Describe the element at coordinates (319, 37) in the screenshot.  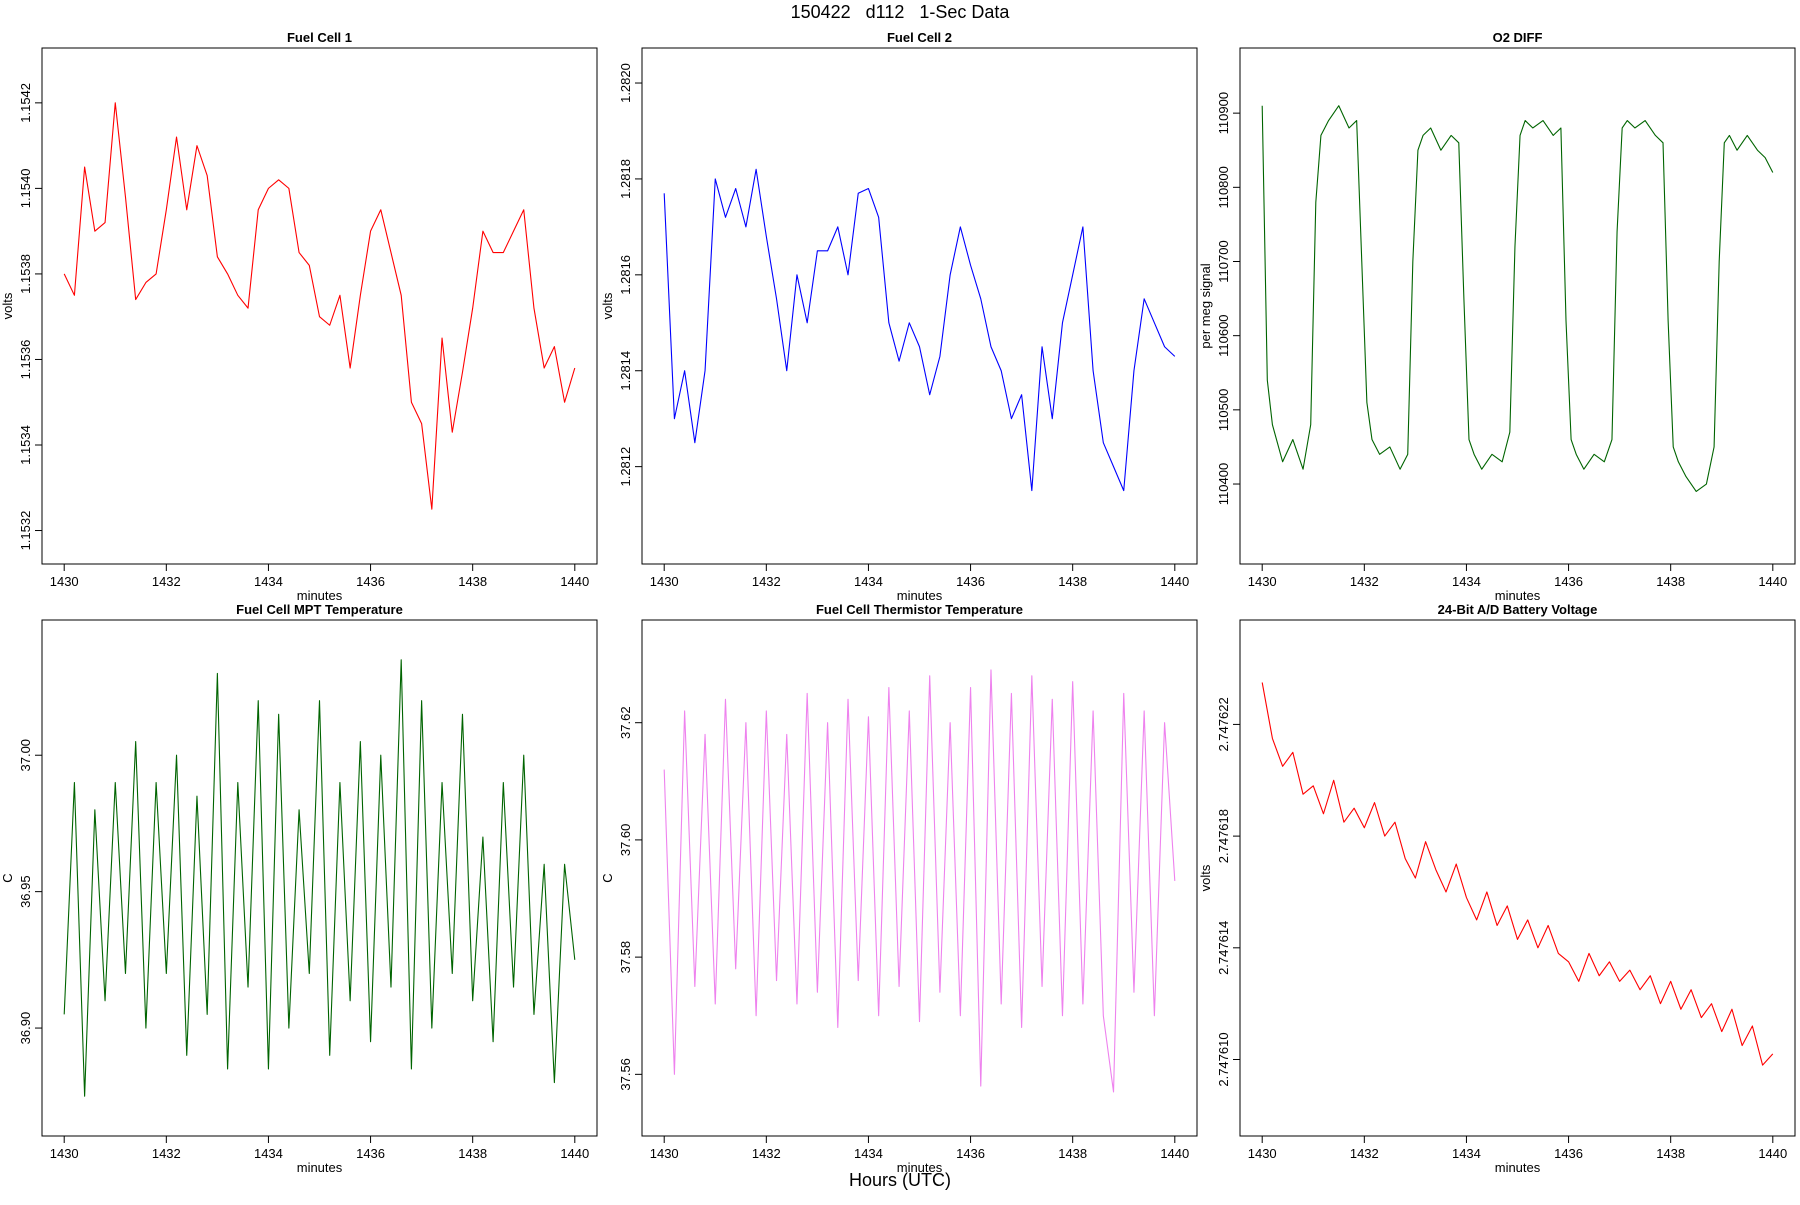
I see `chart-title: Fuel Cell 1` at that location.